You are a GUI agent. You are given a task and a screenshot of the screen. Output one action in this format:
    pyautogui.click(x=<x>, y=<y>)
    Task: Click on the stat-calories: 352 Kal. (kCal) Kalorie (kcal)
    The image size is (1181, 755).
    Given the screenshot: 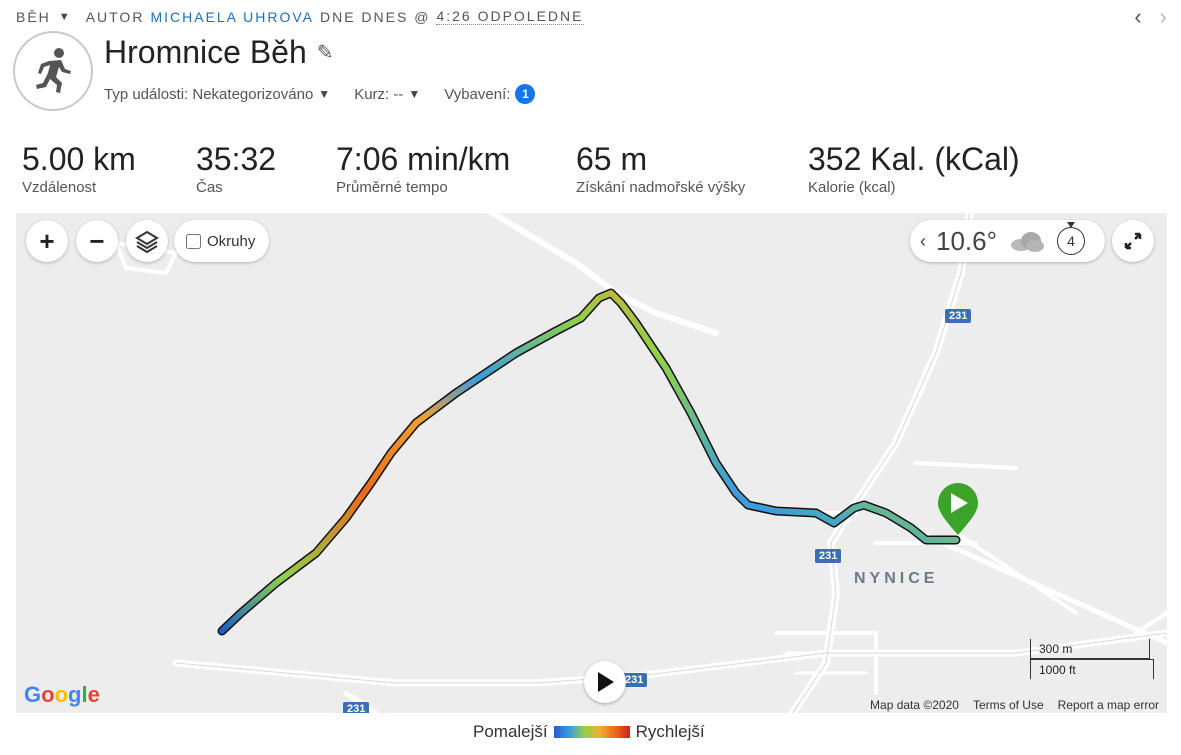 What is the action you would take?
    pyautogui.click(x=914, y=168)
    